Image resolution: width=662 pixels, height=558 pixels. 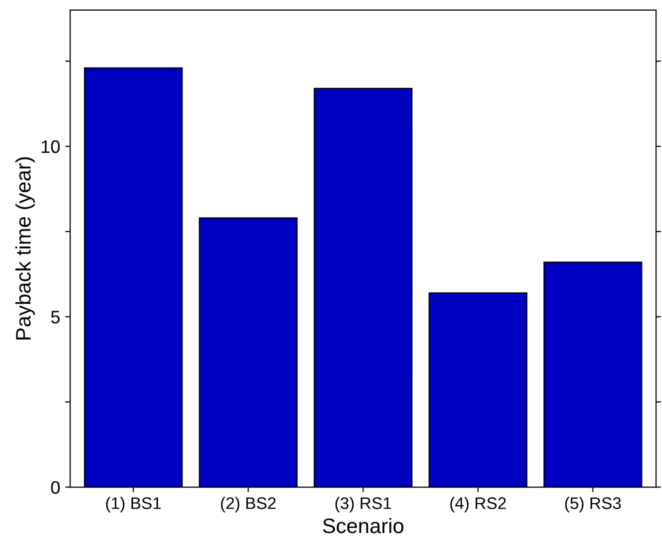 I want to click on x-tick-label: (2) BS2, so click(x=248, y=504).